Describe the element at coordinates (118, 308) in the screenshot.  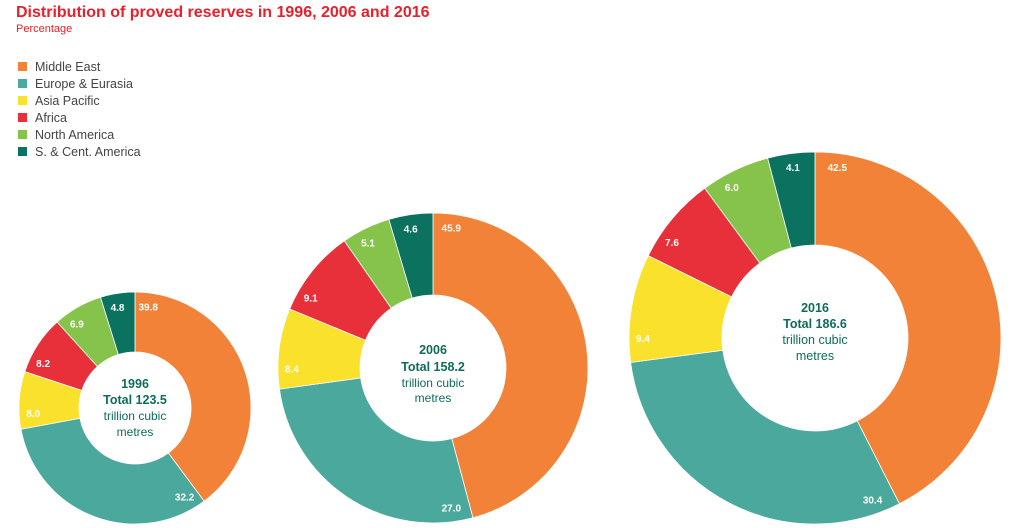
I see `data-label: 4.8` at that location.